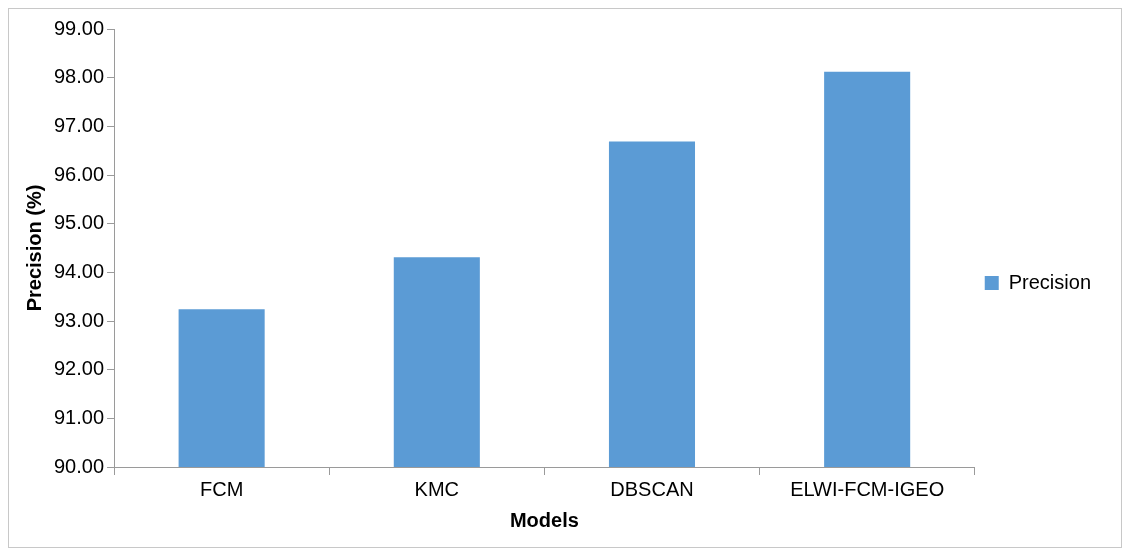 Image resolution: width=1130 pixels, height=556 pixels. What do you see at coordinates (437, 488) in the screenshot?
I see `x-tick-label: KMC` at bounding box center [437, 488].